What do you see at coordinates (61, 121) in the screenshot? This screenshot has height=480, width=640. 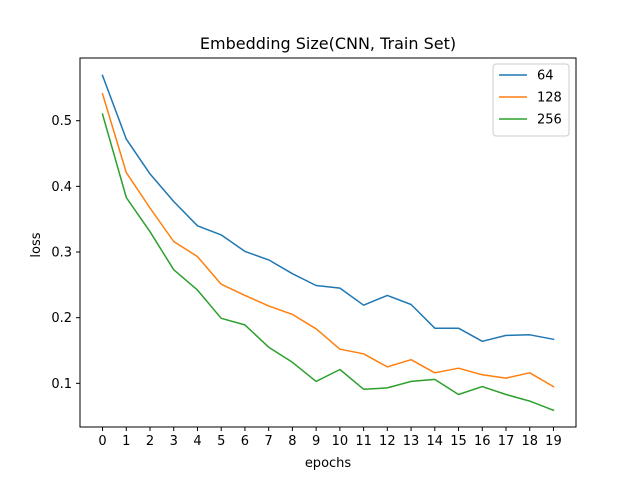 I see `y-tick-label: 0.5` at bounding box center [61, 121].